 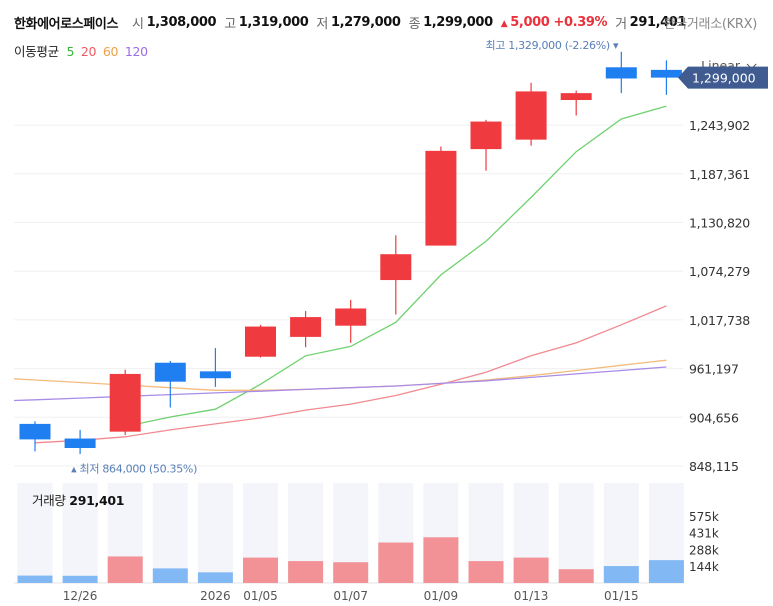 I want to click on change-value: 5,000 +0.39%, so click(x=559, y=22).